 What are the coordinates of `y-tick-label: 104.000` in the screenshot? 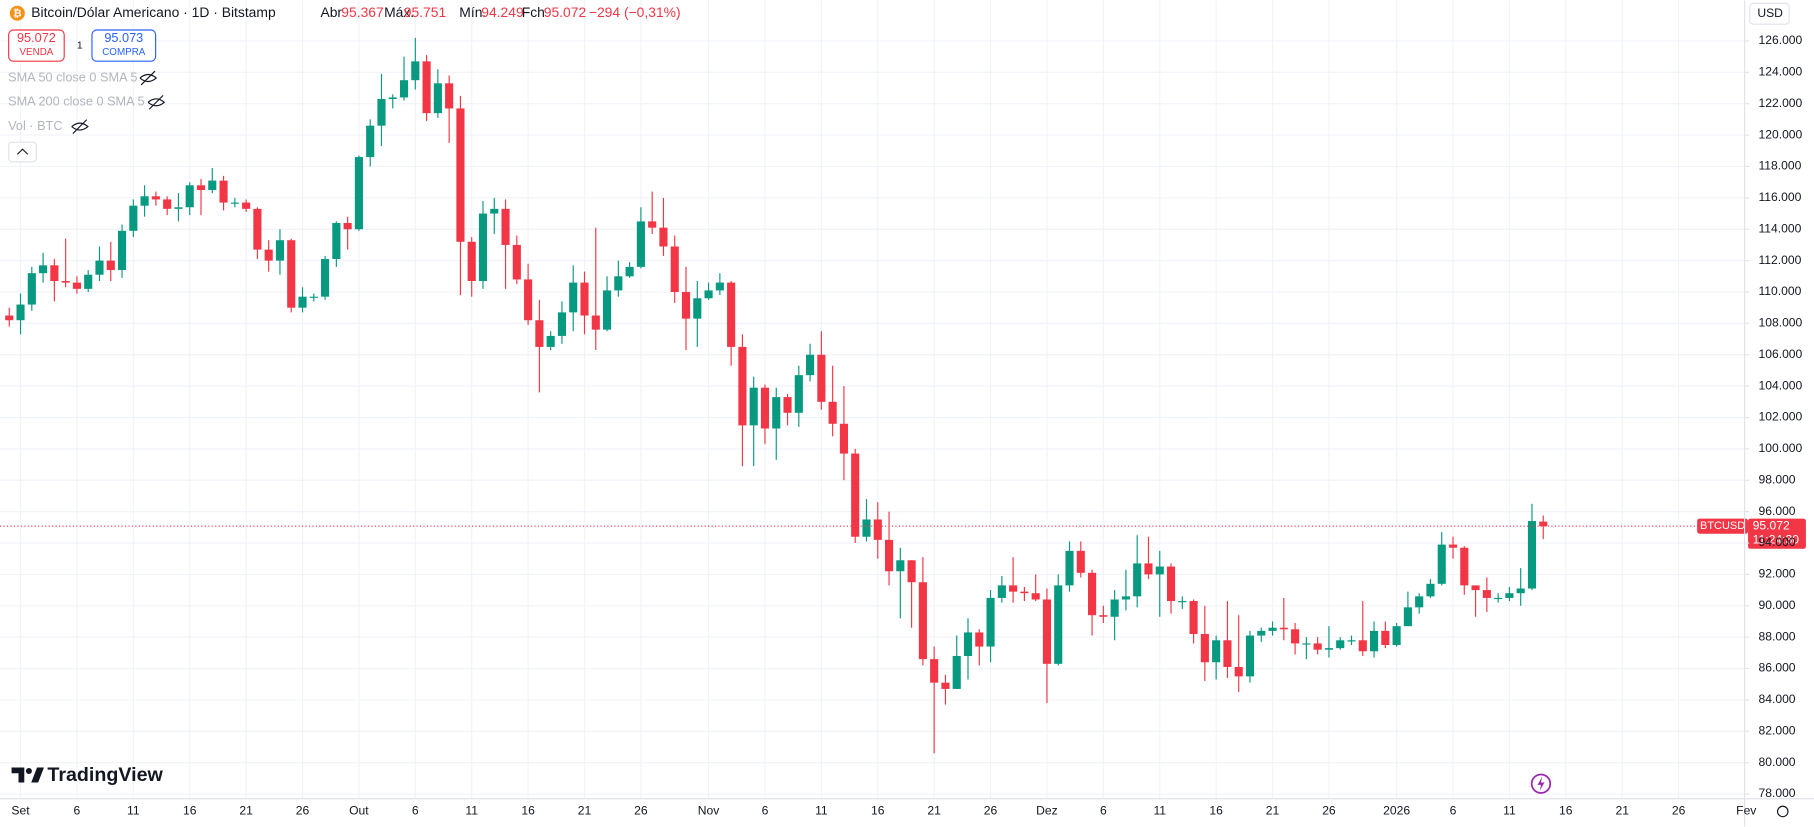 It's located at (1780, 385).